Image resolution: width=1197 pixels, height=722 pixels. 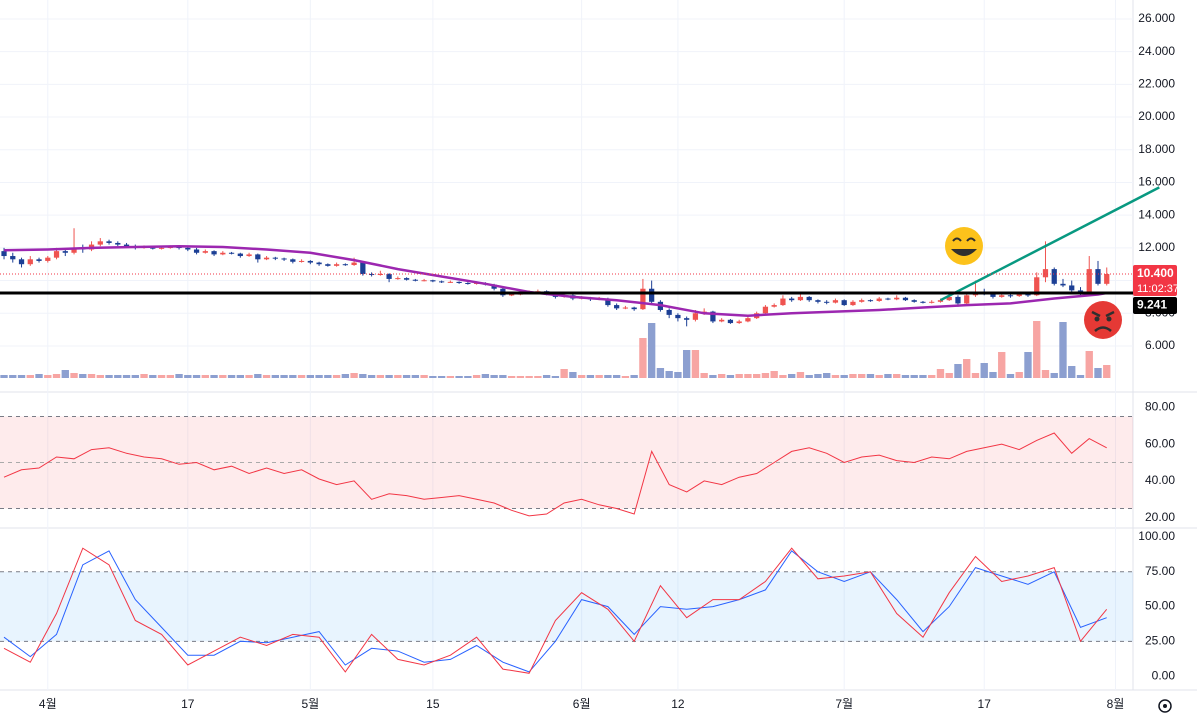 What do you see at coordinates (844, 704) in the screenshot?
I see `x-tick-label: 7월` at bounding box center [844, 704].